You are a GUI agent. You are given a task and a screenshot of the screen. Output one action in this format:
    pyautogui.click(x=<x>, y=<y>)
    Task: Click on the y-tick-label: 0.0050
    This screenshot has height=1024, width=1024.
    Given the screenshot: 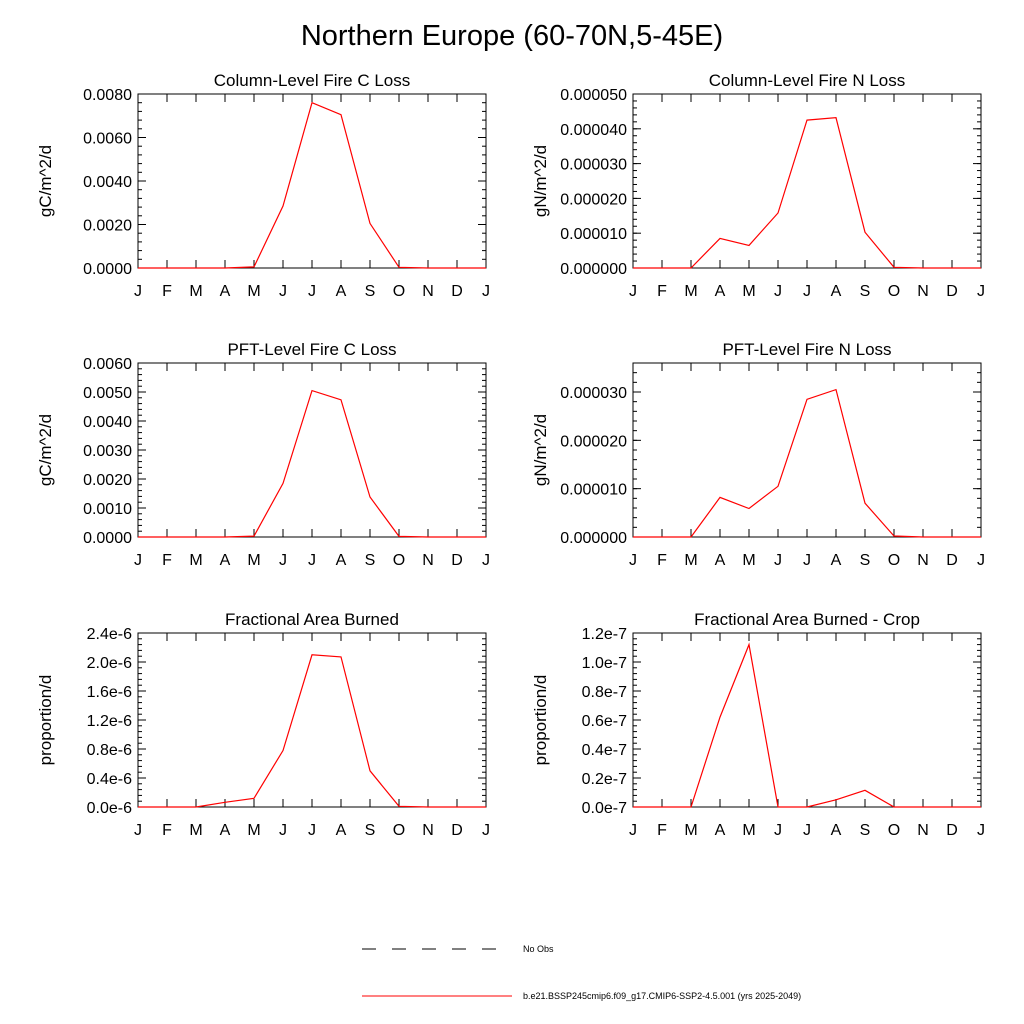 What is the action you would take?
    pyautogui.click(x=107, y=393)
    